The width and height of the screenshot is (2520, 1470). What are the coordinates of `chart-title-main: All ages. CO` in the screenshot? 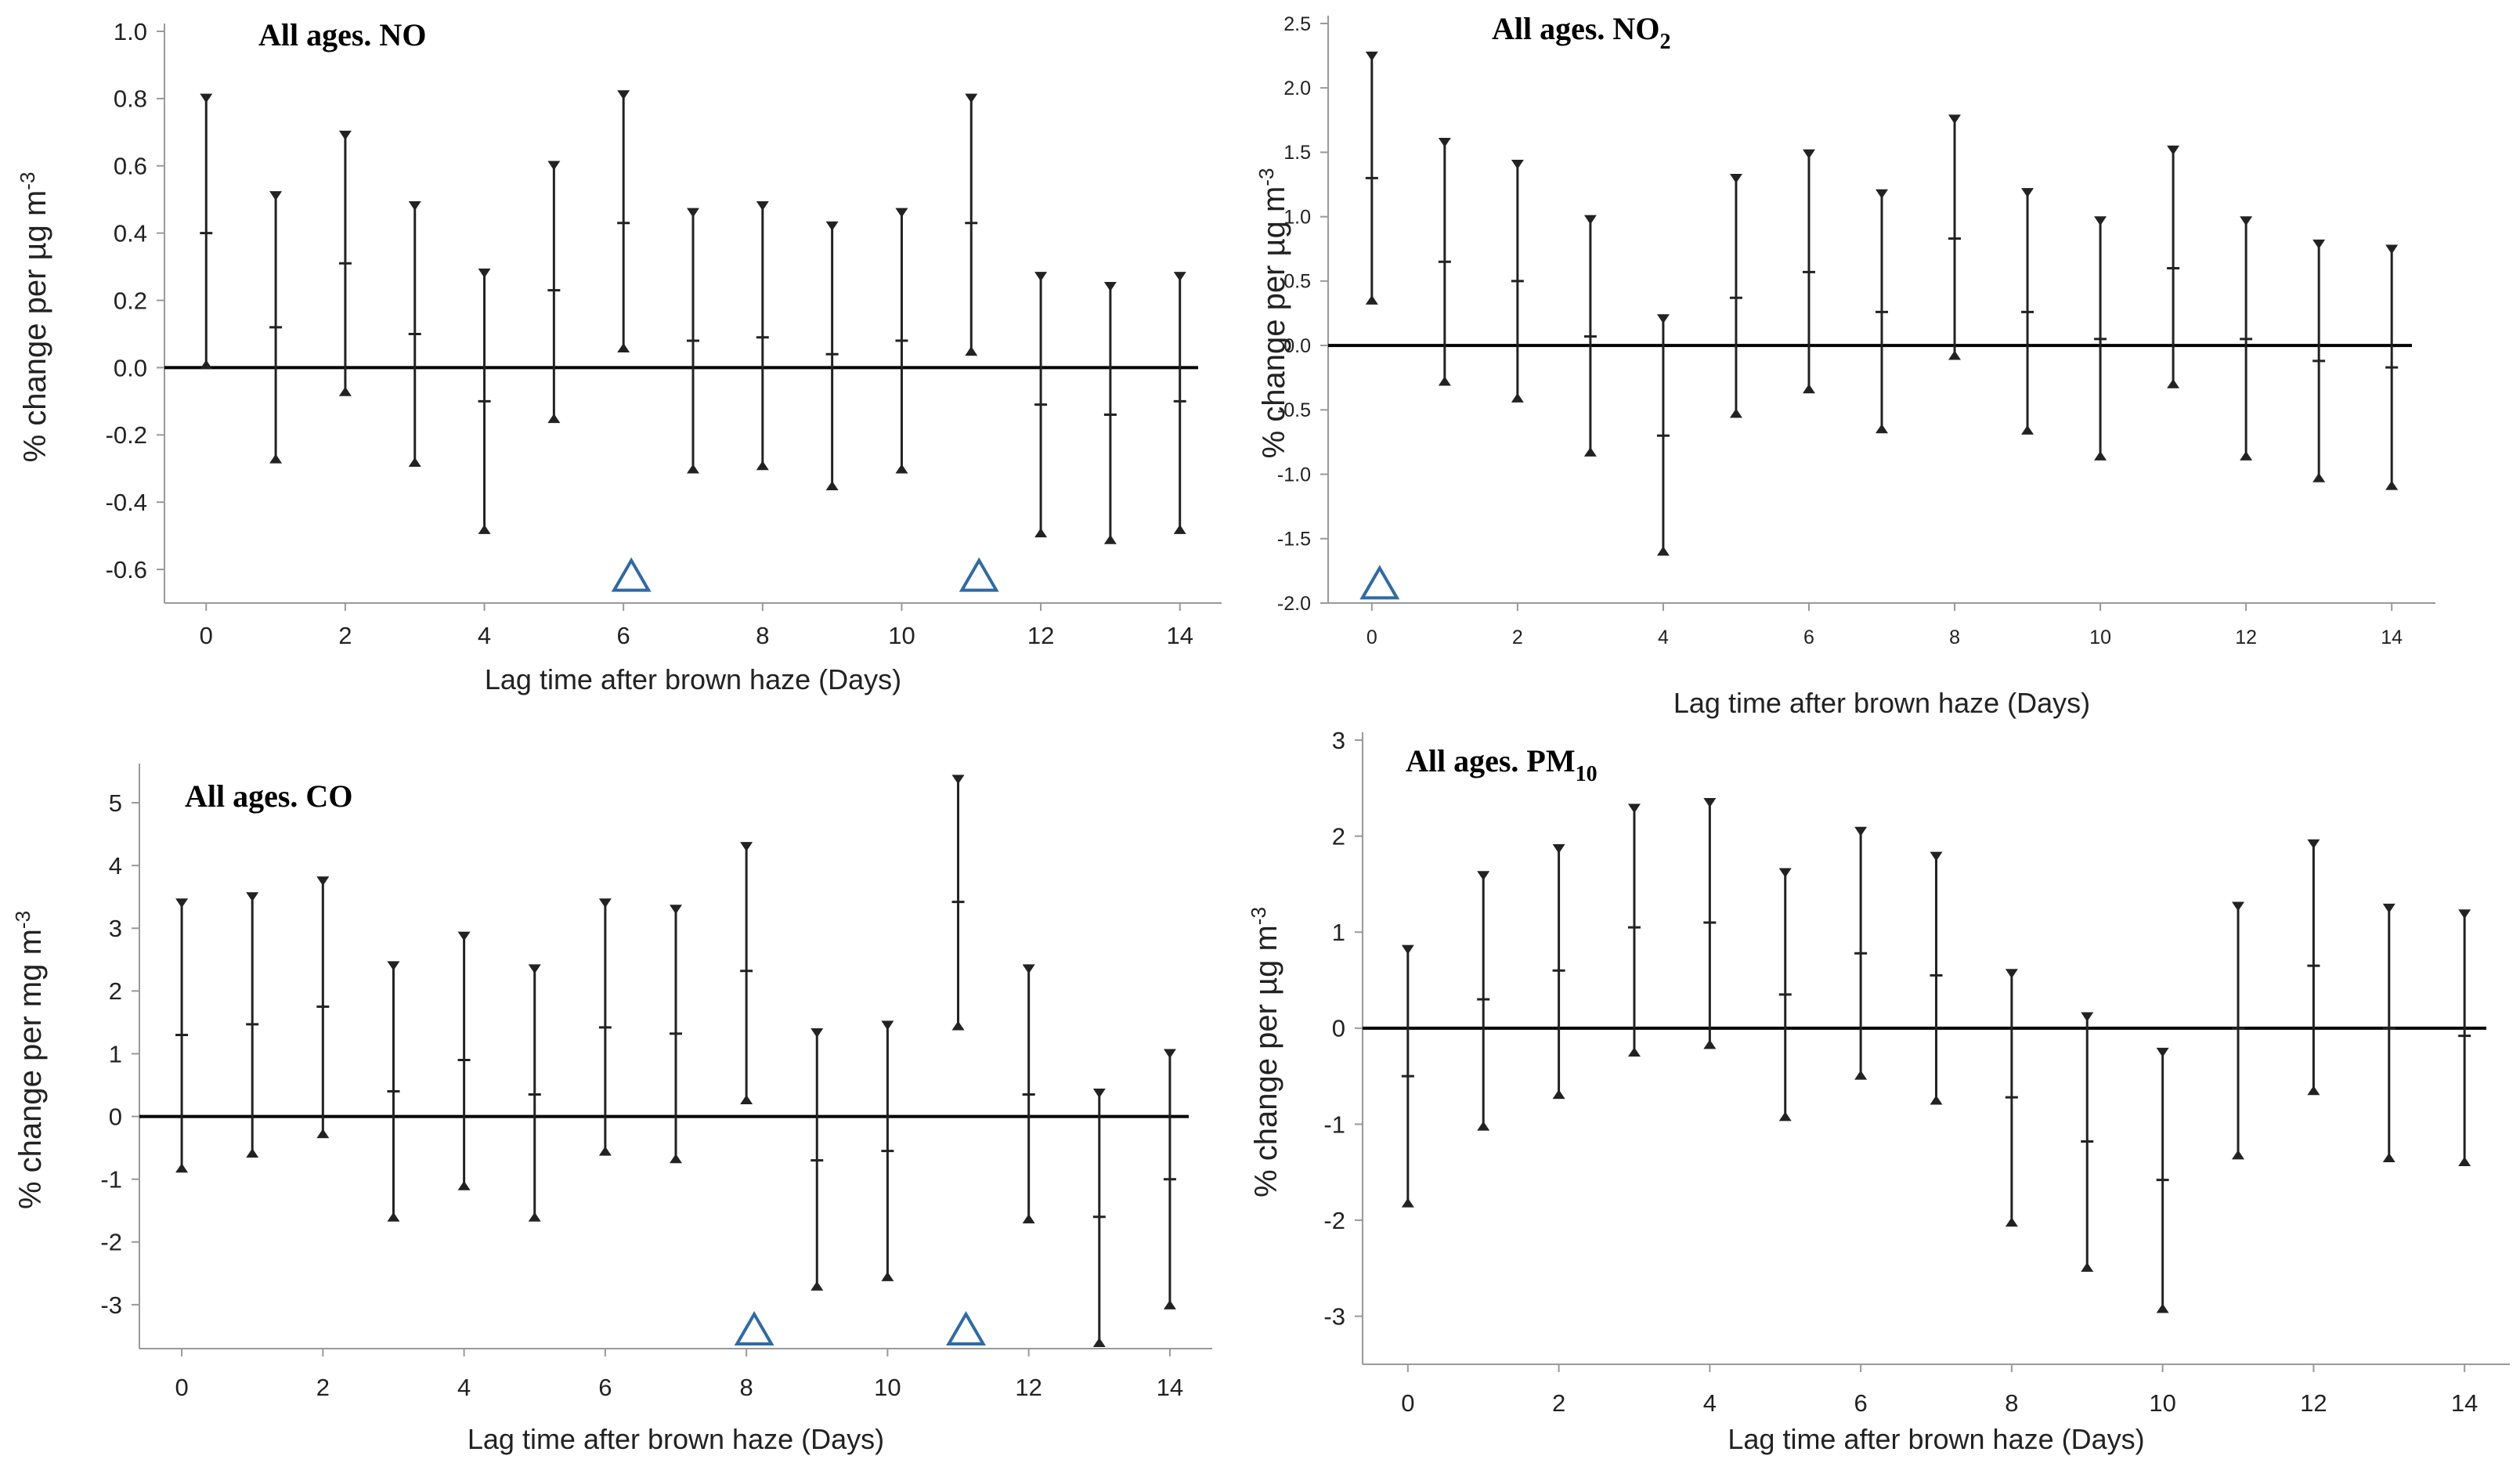 It's located at (268, 796).